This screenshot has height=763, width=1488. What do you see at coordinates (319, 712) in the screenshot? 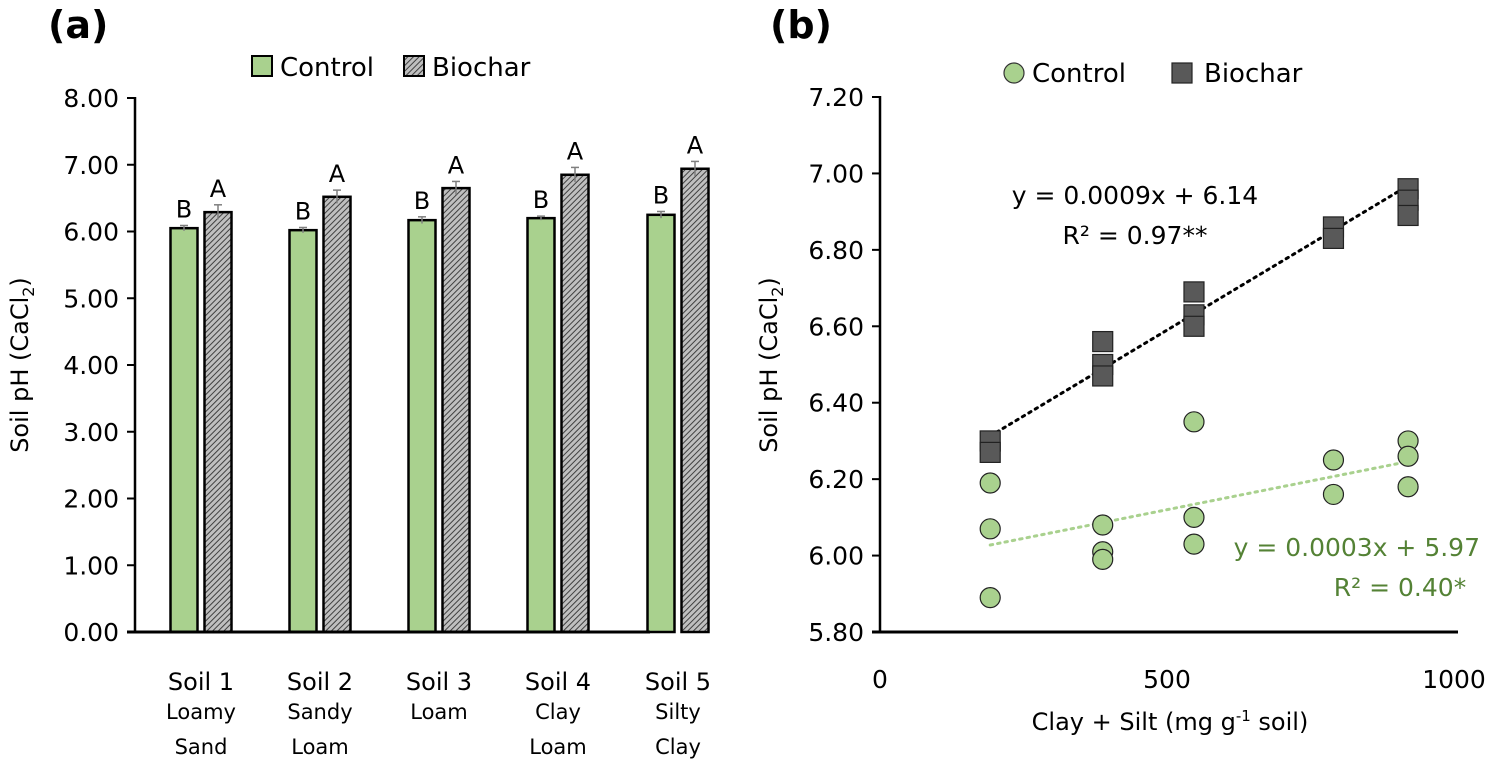
I see `category-subtitle: Sandy` at bounding box center [319, 712].